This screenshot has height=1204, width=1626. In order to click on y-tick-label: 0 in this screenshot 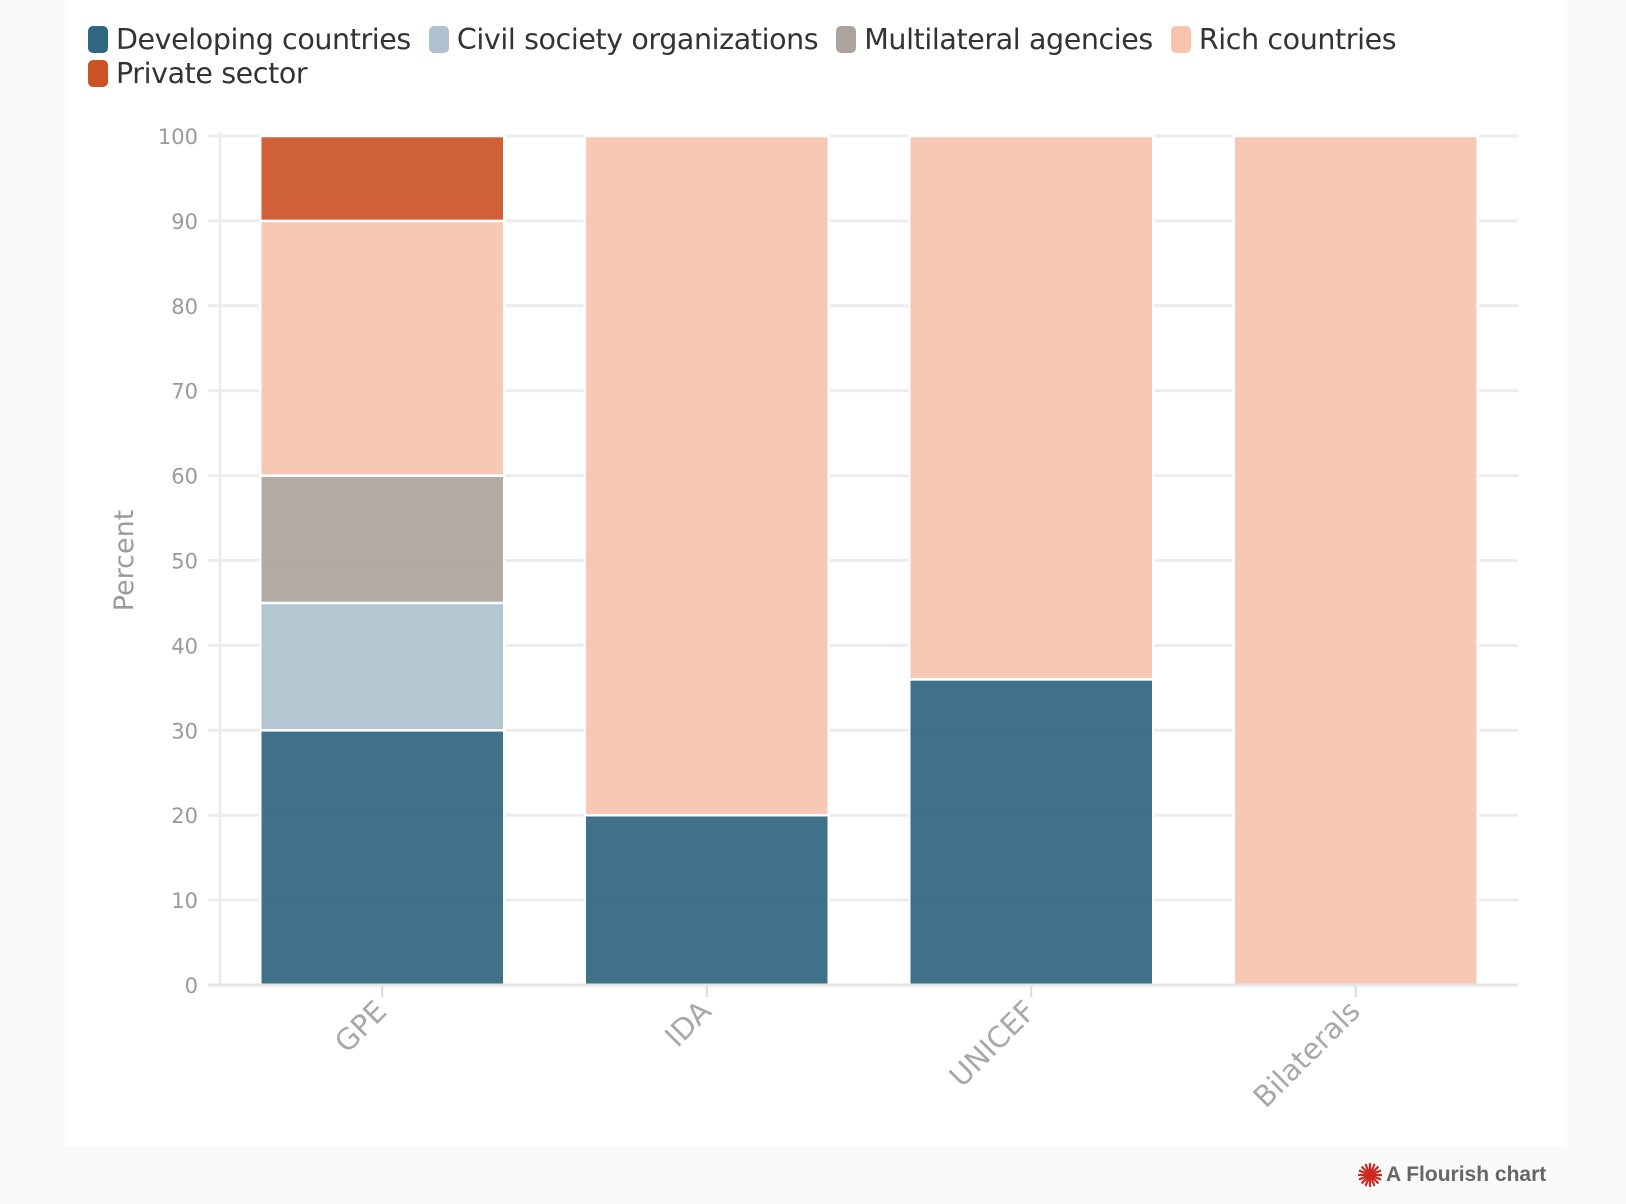, I will do `click(191, 986)`.